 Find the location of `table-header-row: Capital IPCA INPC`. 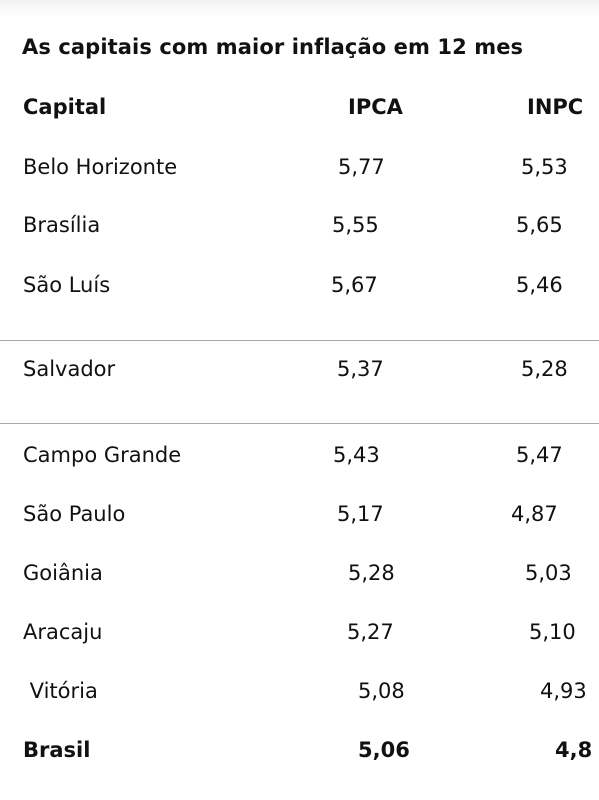

table-header-row: Capital IPCA INPC is located at coordinates (299, 107).